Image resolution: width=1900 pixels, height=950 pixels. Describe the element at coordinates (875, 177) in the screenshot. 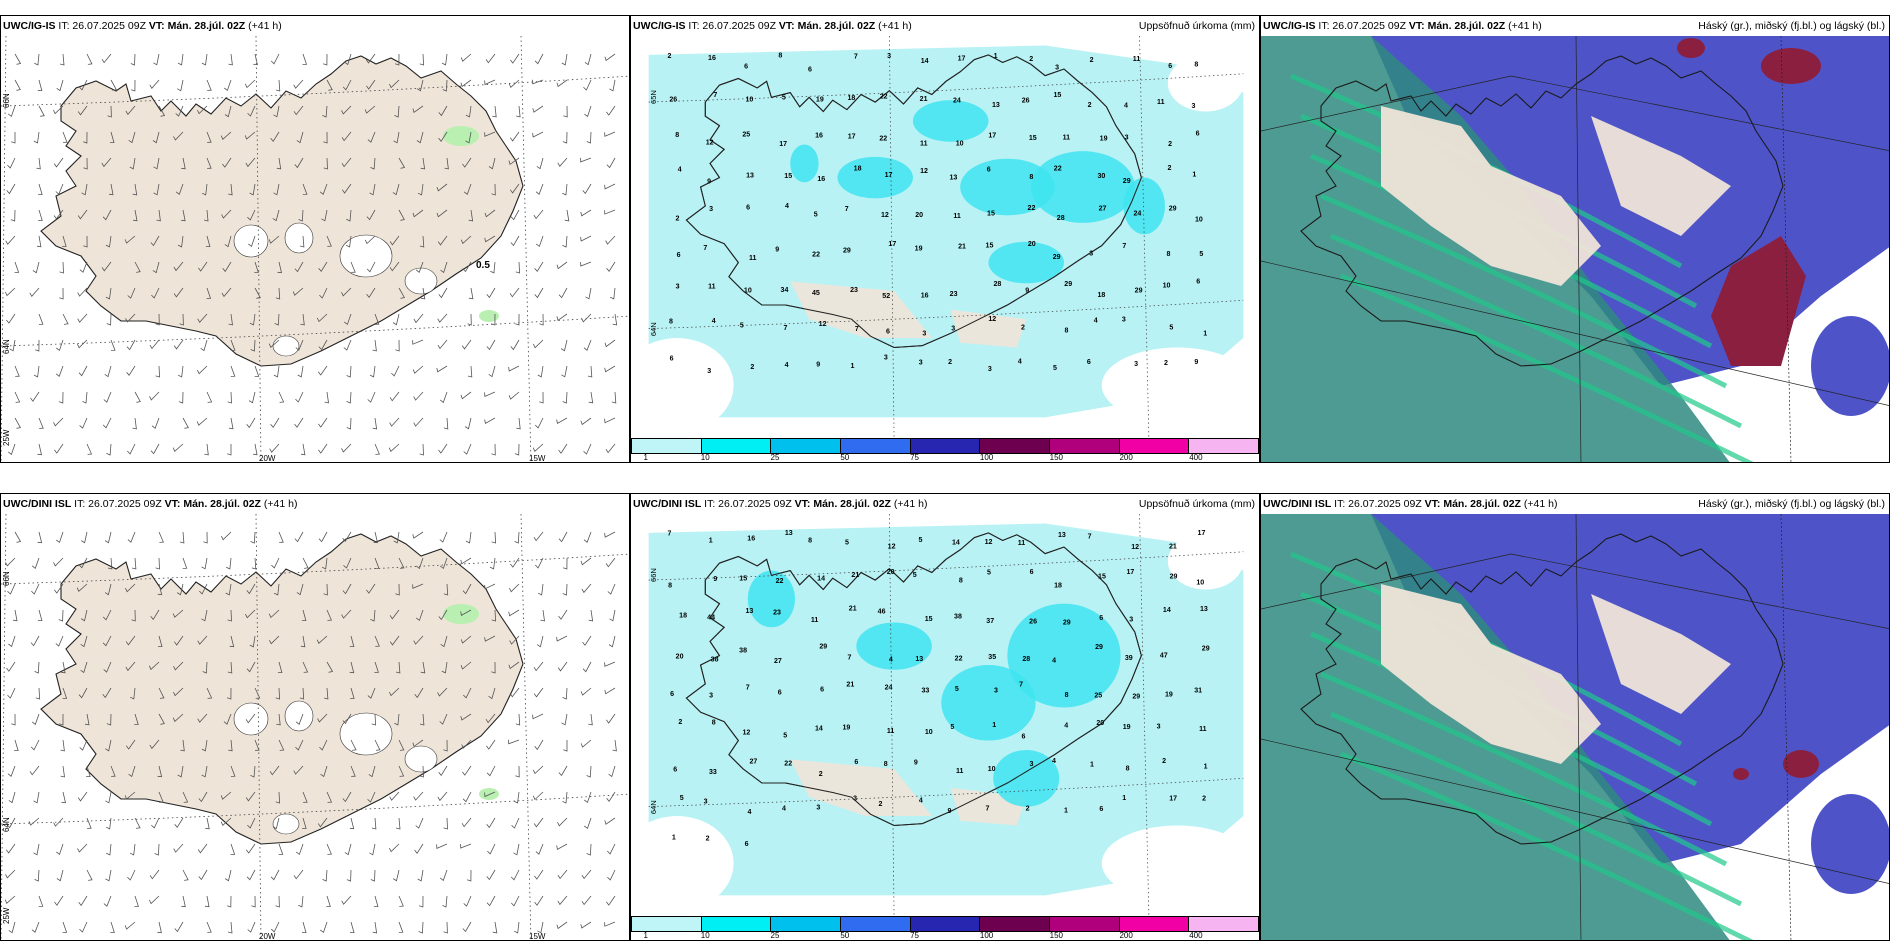

I see `precip-field-mid` at that location.